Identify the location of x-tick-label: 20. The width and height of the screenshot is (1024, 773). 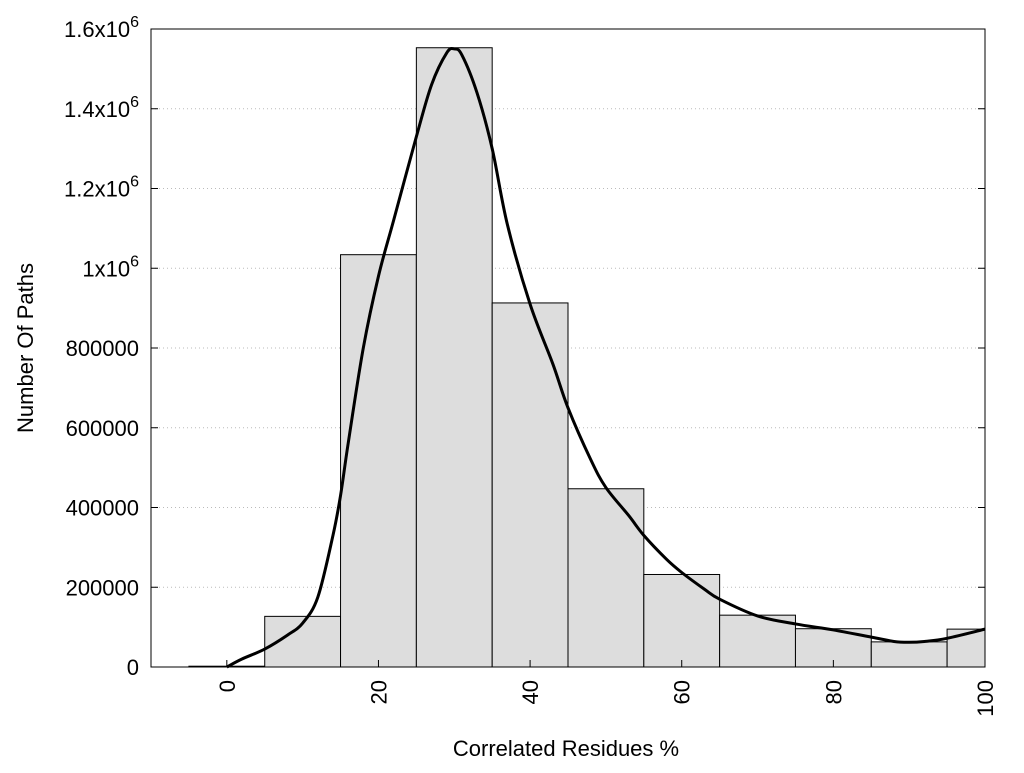
(378, 692).